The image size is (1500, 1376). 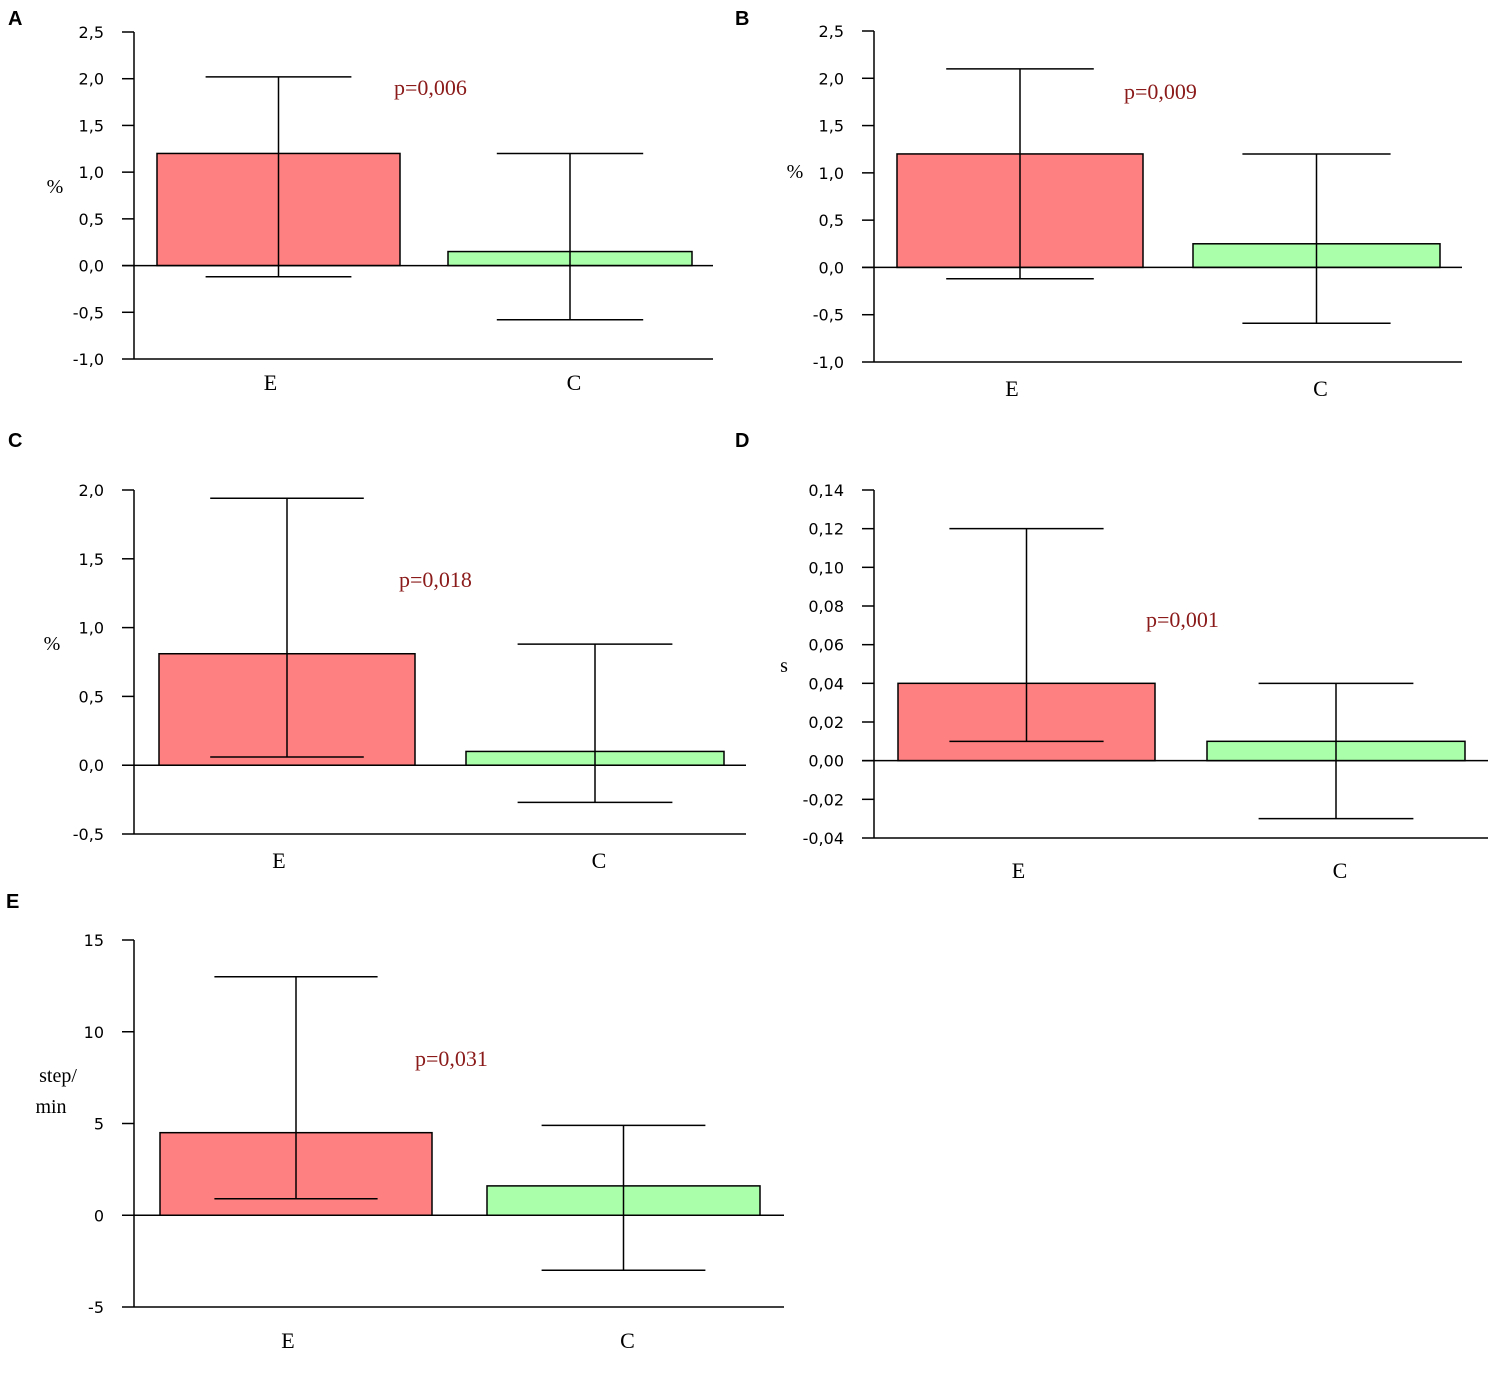 What do you see at coordinates (451, 1058) in the screenshot?
I see `p-value-annotation: p=0,031` at bounding box center [451, 1058].